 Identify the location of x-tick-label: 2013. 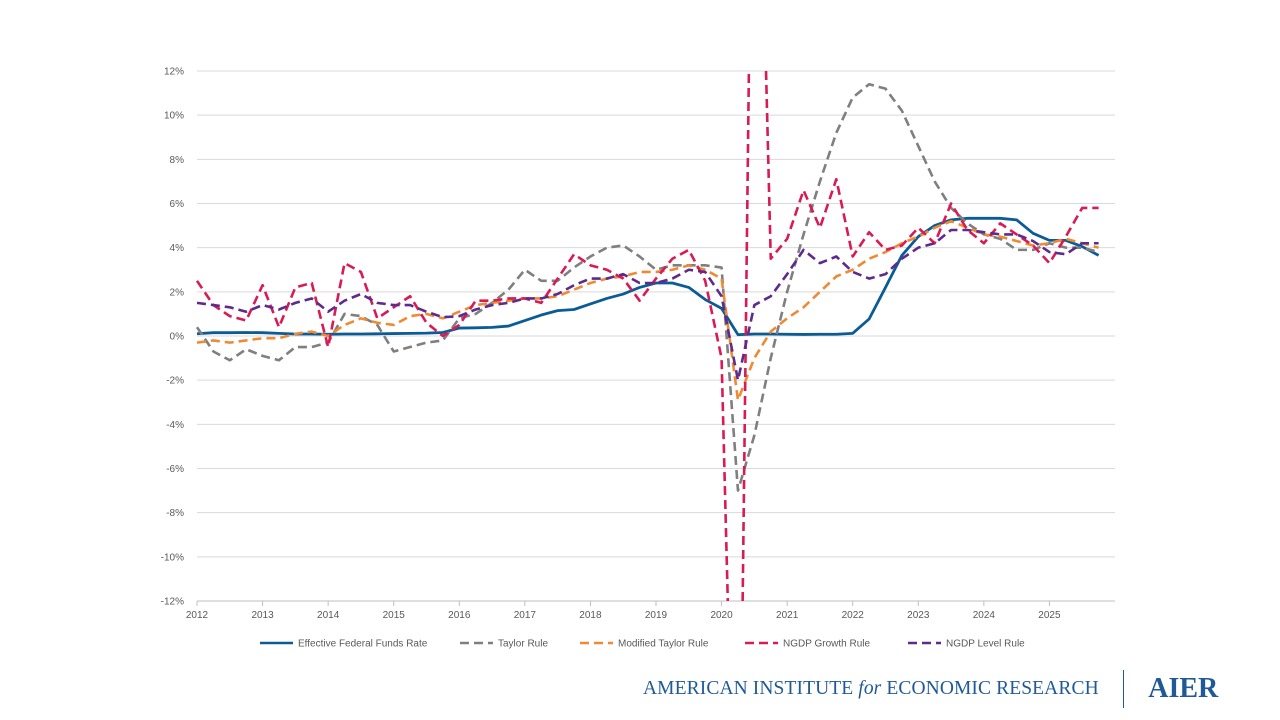
(262, 615).